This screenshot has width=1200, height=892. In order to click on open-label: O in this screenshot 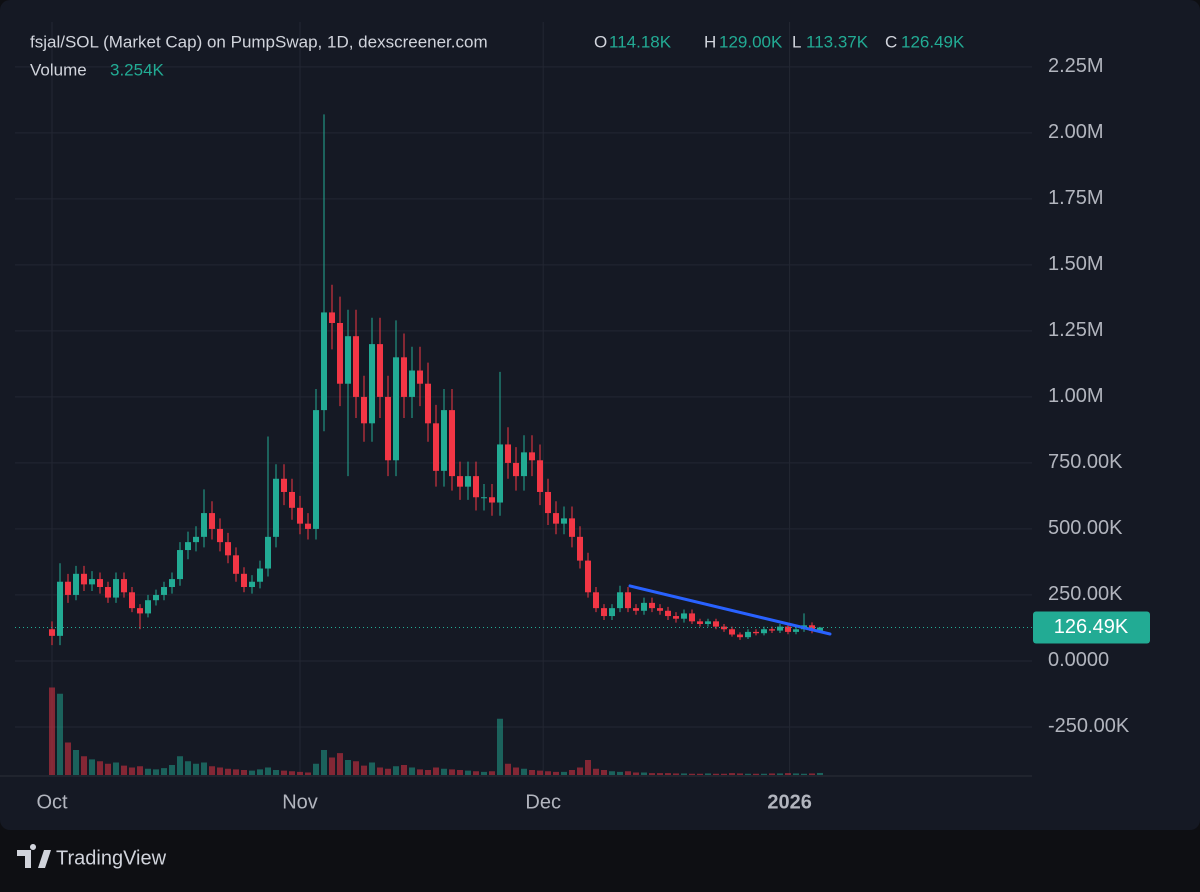, I will do `click(600, 41)`.